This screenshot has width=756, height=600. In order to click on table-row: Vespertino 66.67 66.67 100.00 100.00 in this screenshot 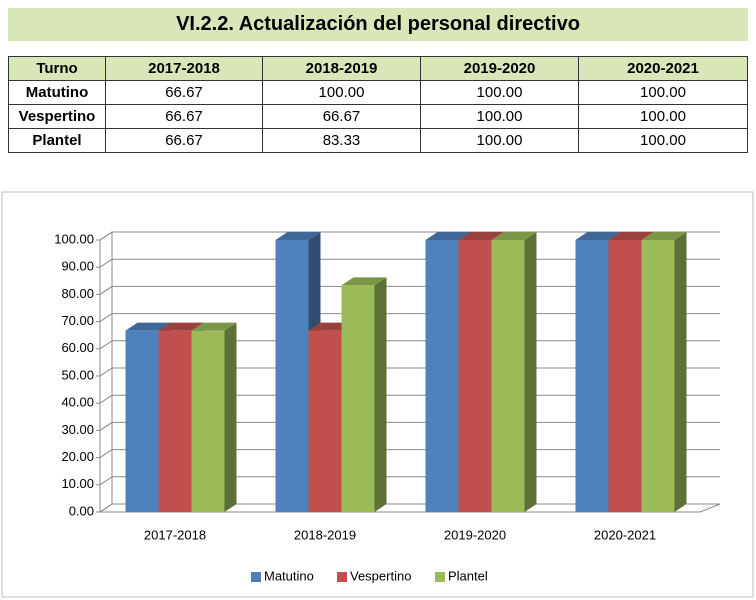, I will do `click(378, 116)`.